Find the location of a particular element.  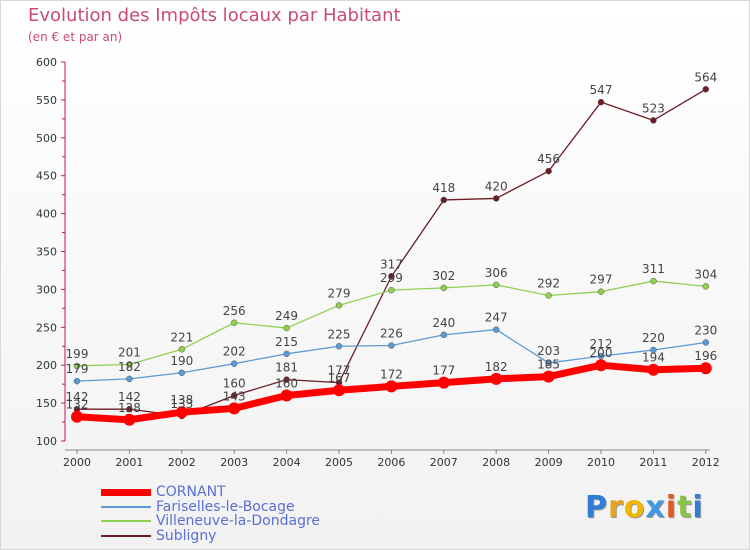

y-tick-label: 100 is located at coordinates (46, 441).